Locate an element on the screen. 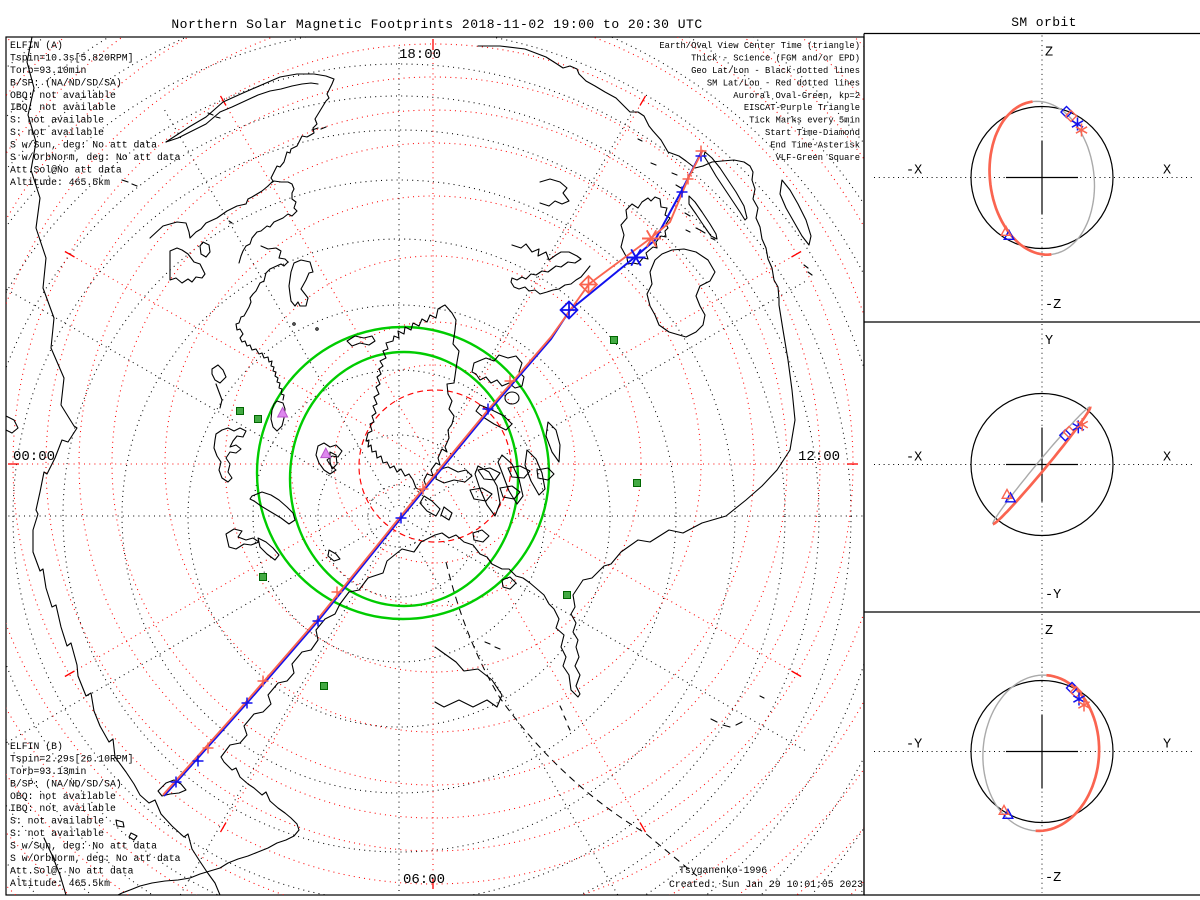 Image resolution: width=1200 pixels, height=900 pixels. svg-text: 12:00 is located at coordinates (819, 457).